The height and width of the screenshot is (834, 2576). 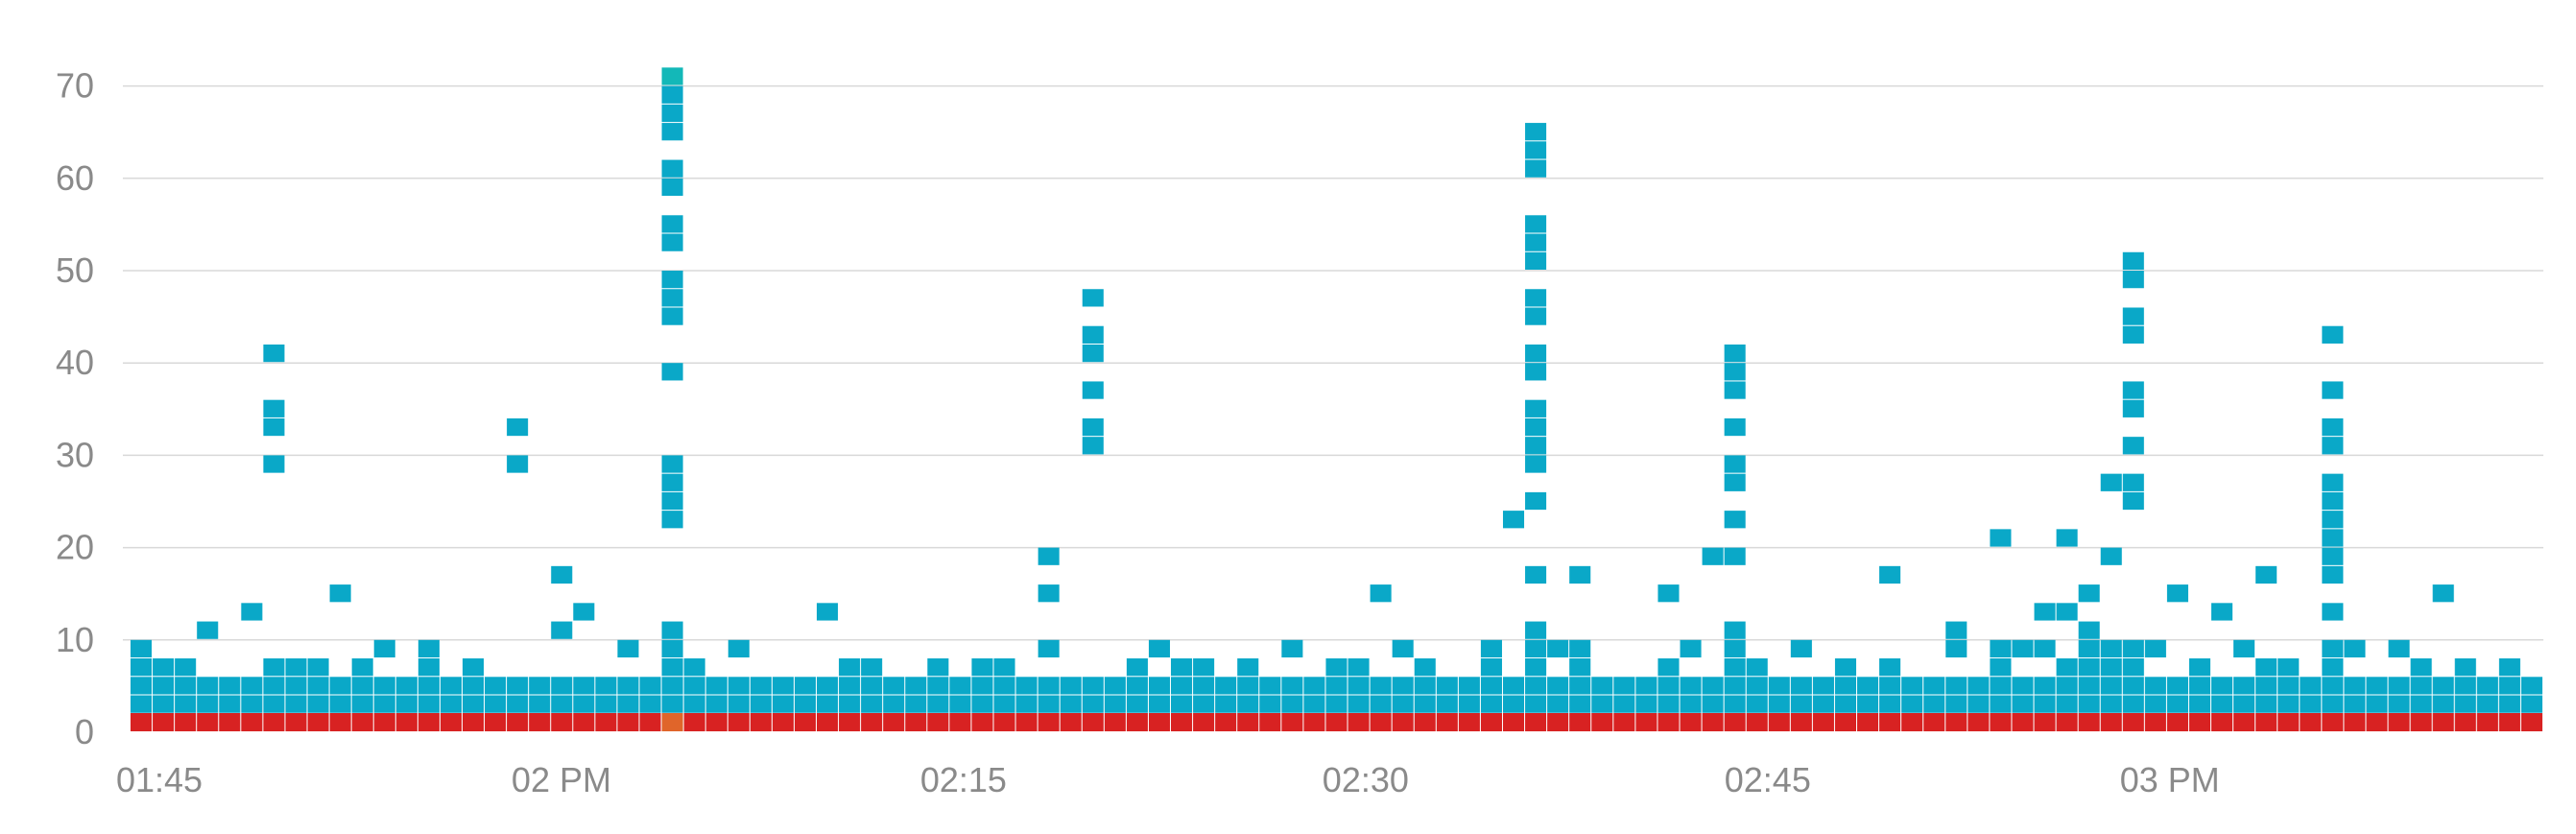 What do you see at coordinates (75, 454) in the screenshot?
I see `y-tick-label: 30` at bounding box center [75, 454].